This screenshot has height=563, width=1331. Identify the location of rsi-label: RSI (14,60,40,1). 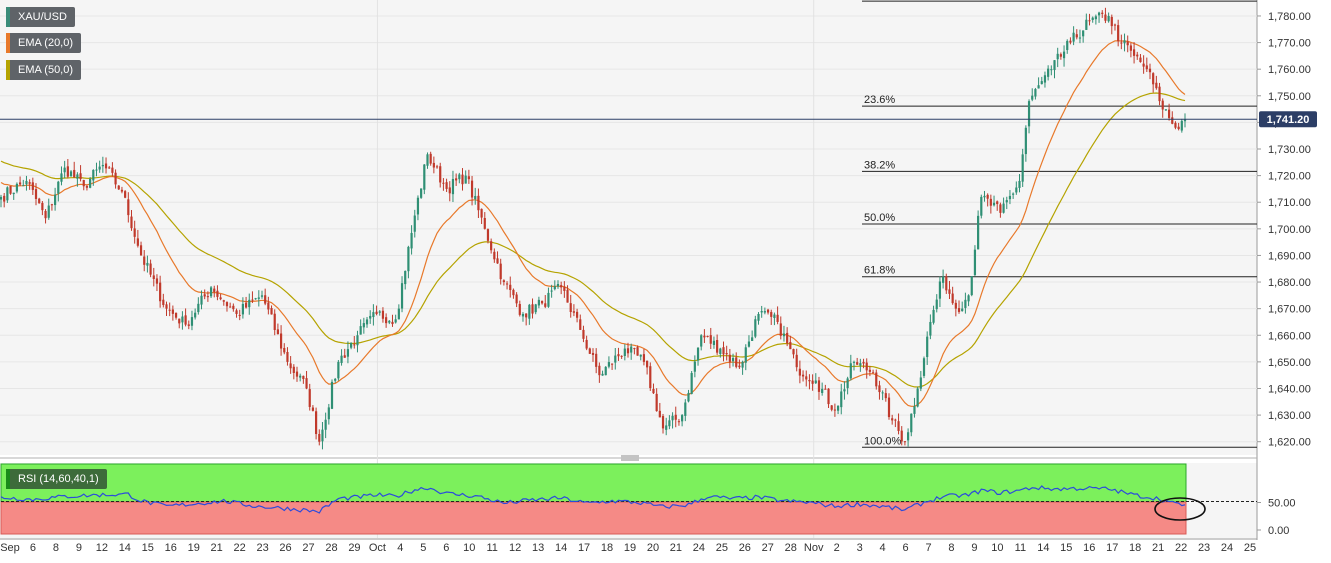
(56, 479).